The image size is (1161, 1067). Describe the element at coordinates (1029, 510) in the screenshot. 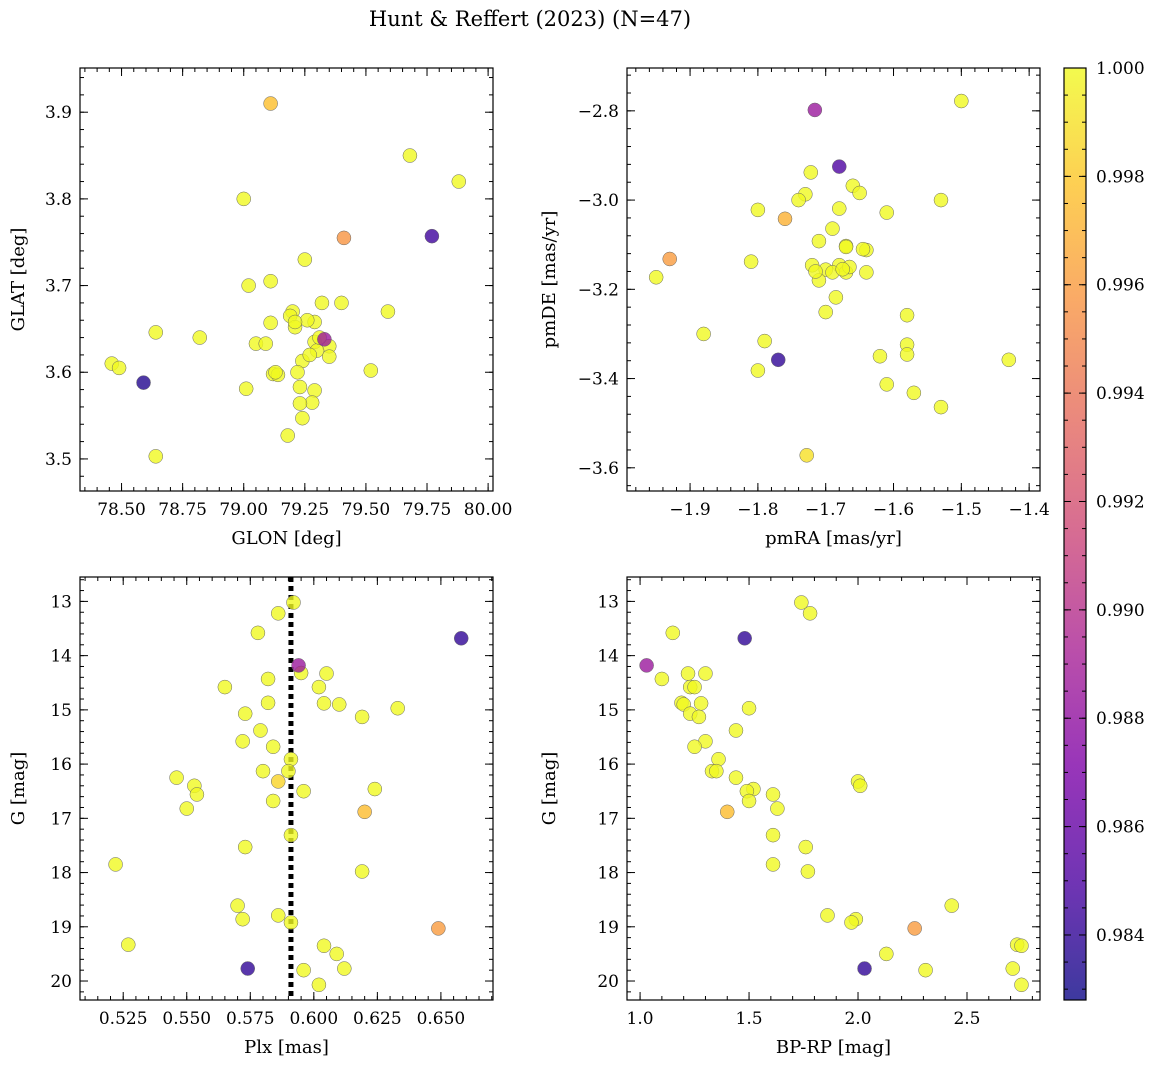

I see `x-tick-label: −1.4` at that location.